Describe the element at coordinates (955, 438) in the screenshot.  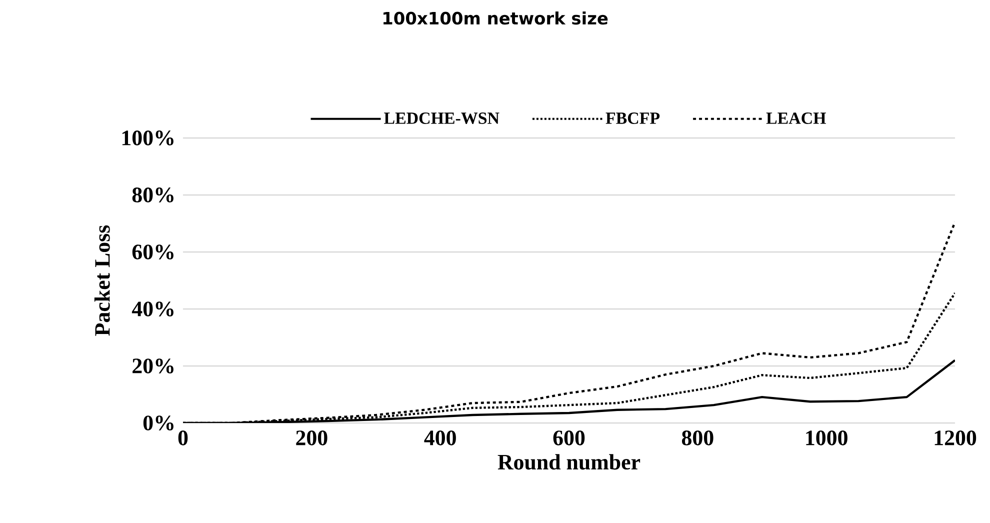
I see `x-tick-label: 1200` at that location.